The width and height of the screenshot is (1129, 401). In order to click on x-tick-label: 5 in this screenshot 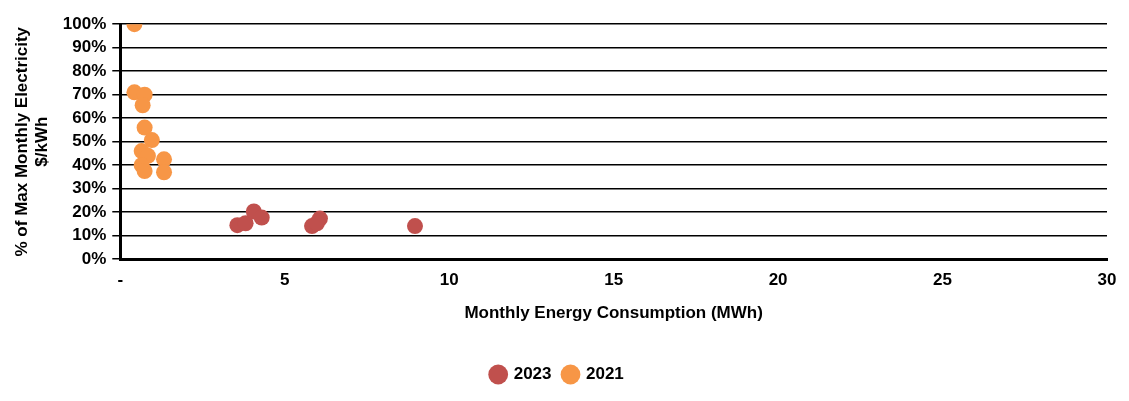, I will do `click(285, 280)`.